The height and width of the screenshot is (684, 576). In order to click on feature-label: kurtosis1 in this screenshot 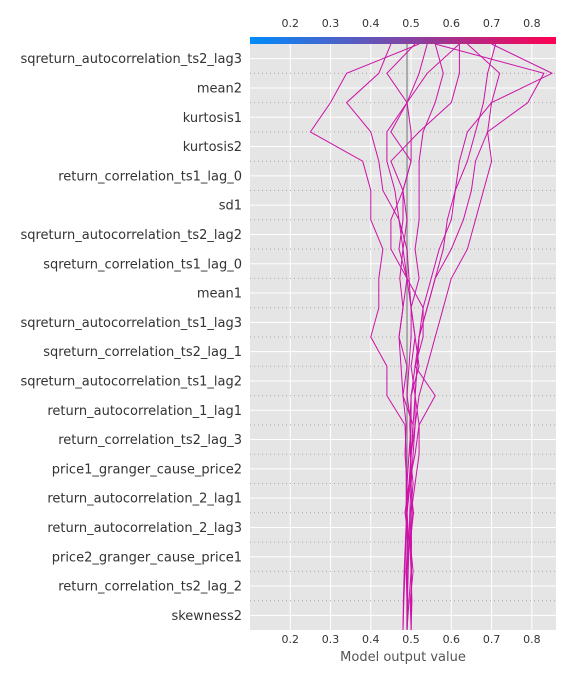, I will do `click(212, 118)`.